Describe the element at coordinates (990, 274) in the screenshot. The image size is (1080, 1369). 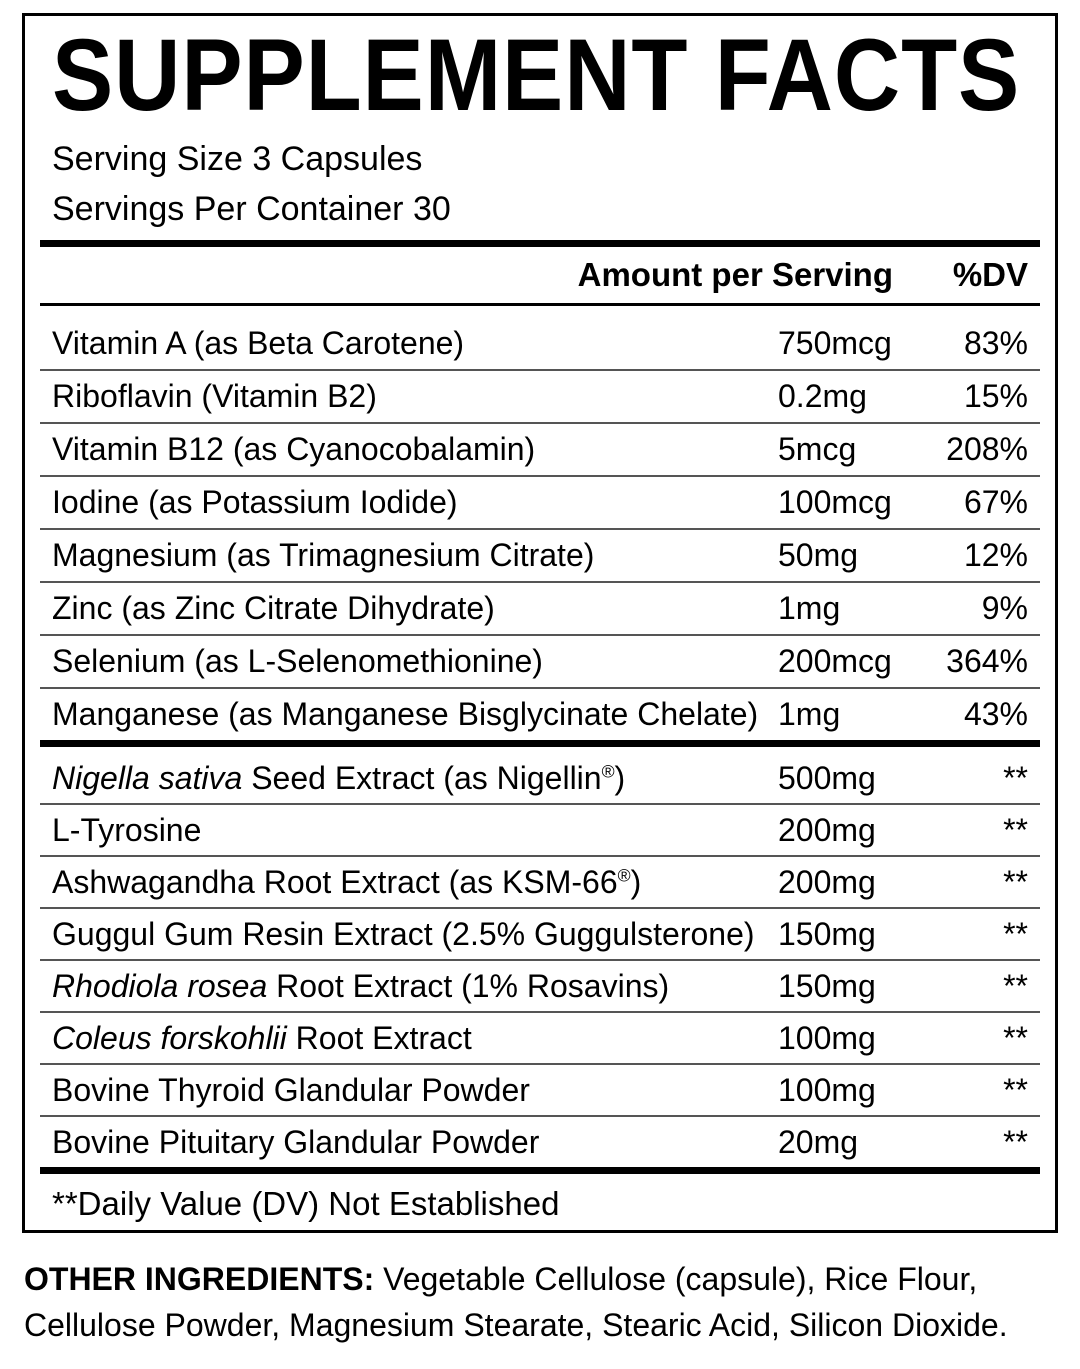
I see `dv-column-header: %DV` at that location.